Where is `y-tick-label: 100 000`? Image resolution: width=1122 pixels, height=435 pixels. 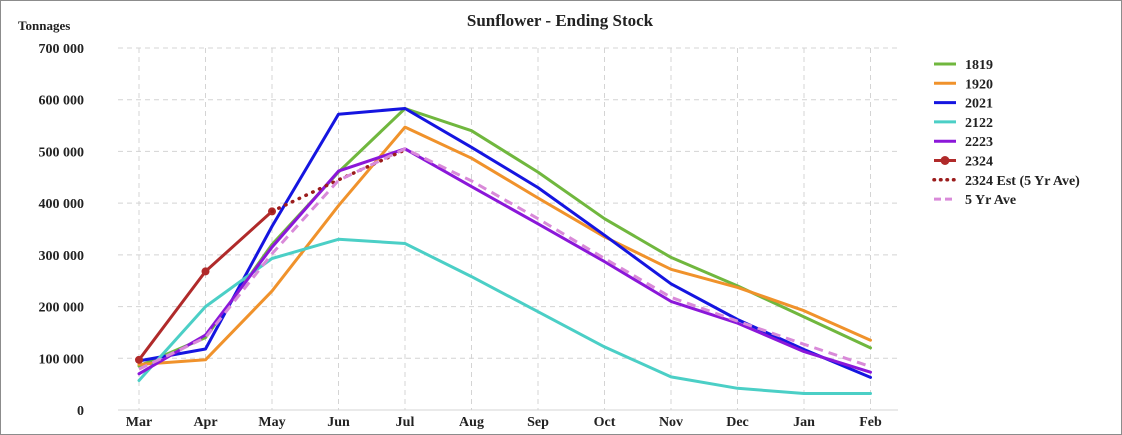
y-tick-label: 100 000 is located at coordinates (62, 359).